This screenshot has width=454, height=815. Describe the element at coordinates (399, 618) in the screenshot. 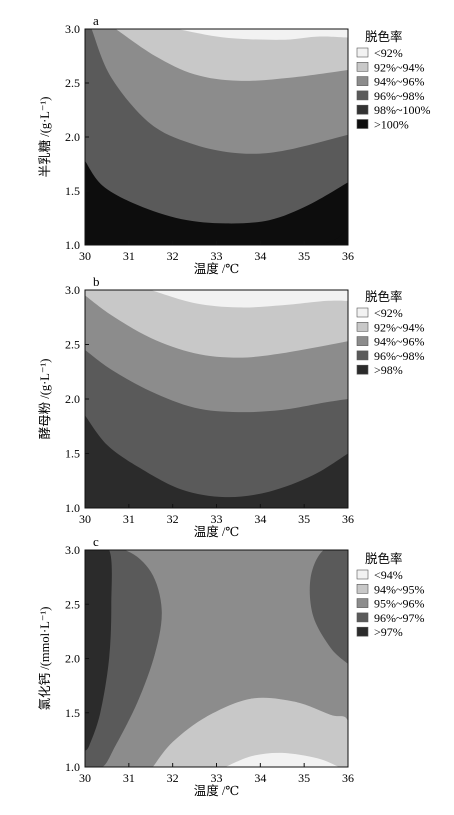

I see `legend-entry: 96%~97%` at that location.